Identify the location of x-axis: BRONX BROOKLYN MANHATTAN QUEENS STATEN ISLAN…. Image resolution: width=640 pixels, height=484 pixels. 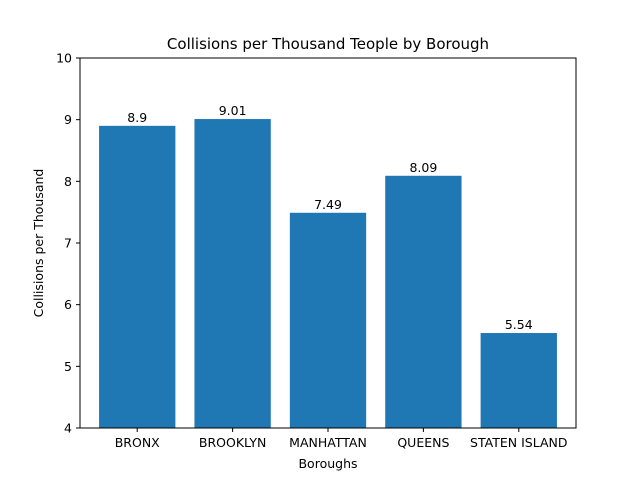
(341, 439).